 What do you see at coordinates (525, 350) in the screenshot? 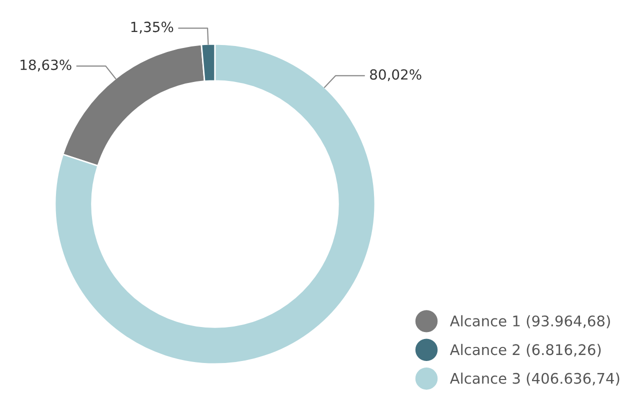
I see `legend-label: Alcance 2 (6.816,26)` at bounding box center [525, 350].